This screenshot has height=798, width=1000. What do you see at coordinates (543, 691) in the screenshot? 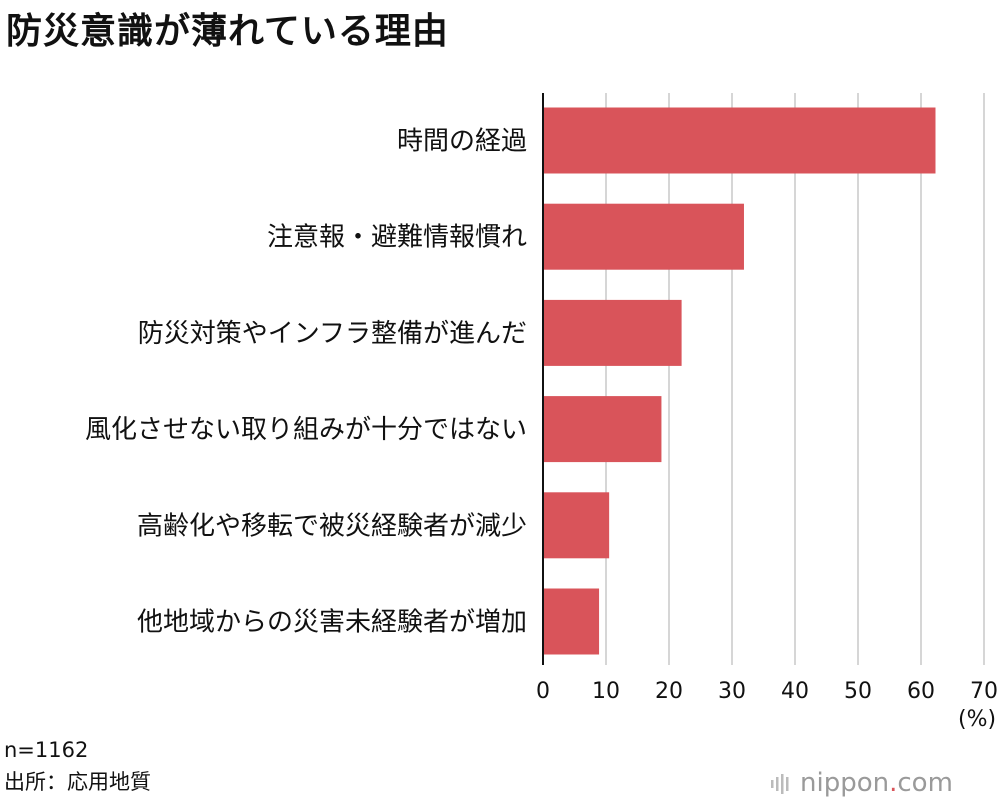
I see `x-tick-label: 0` at bounding box center [543, 691].